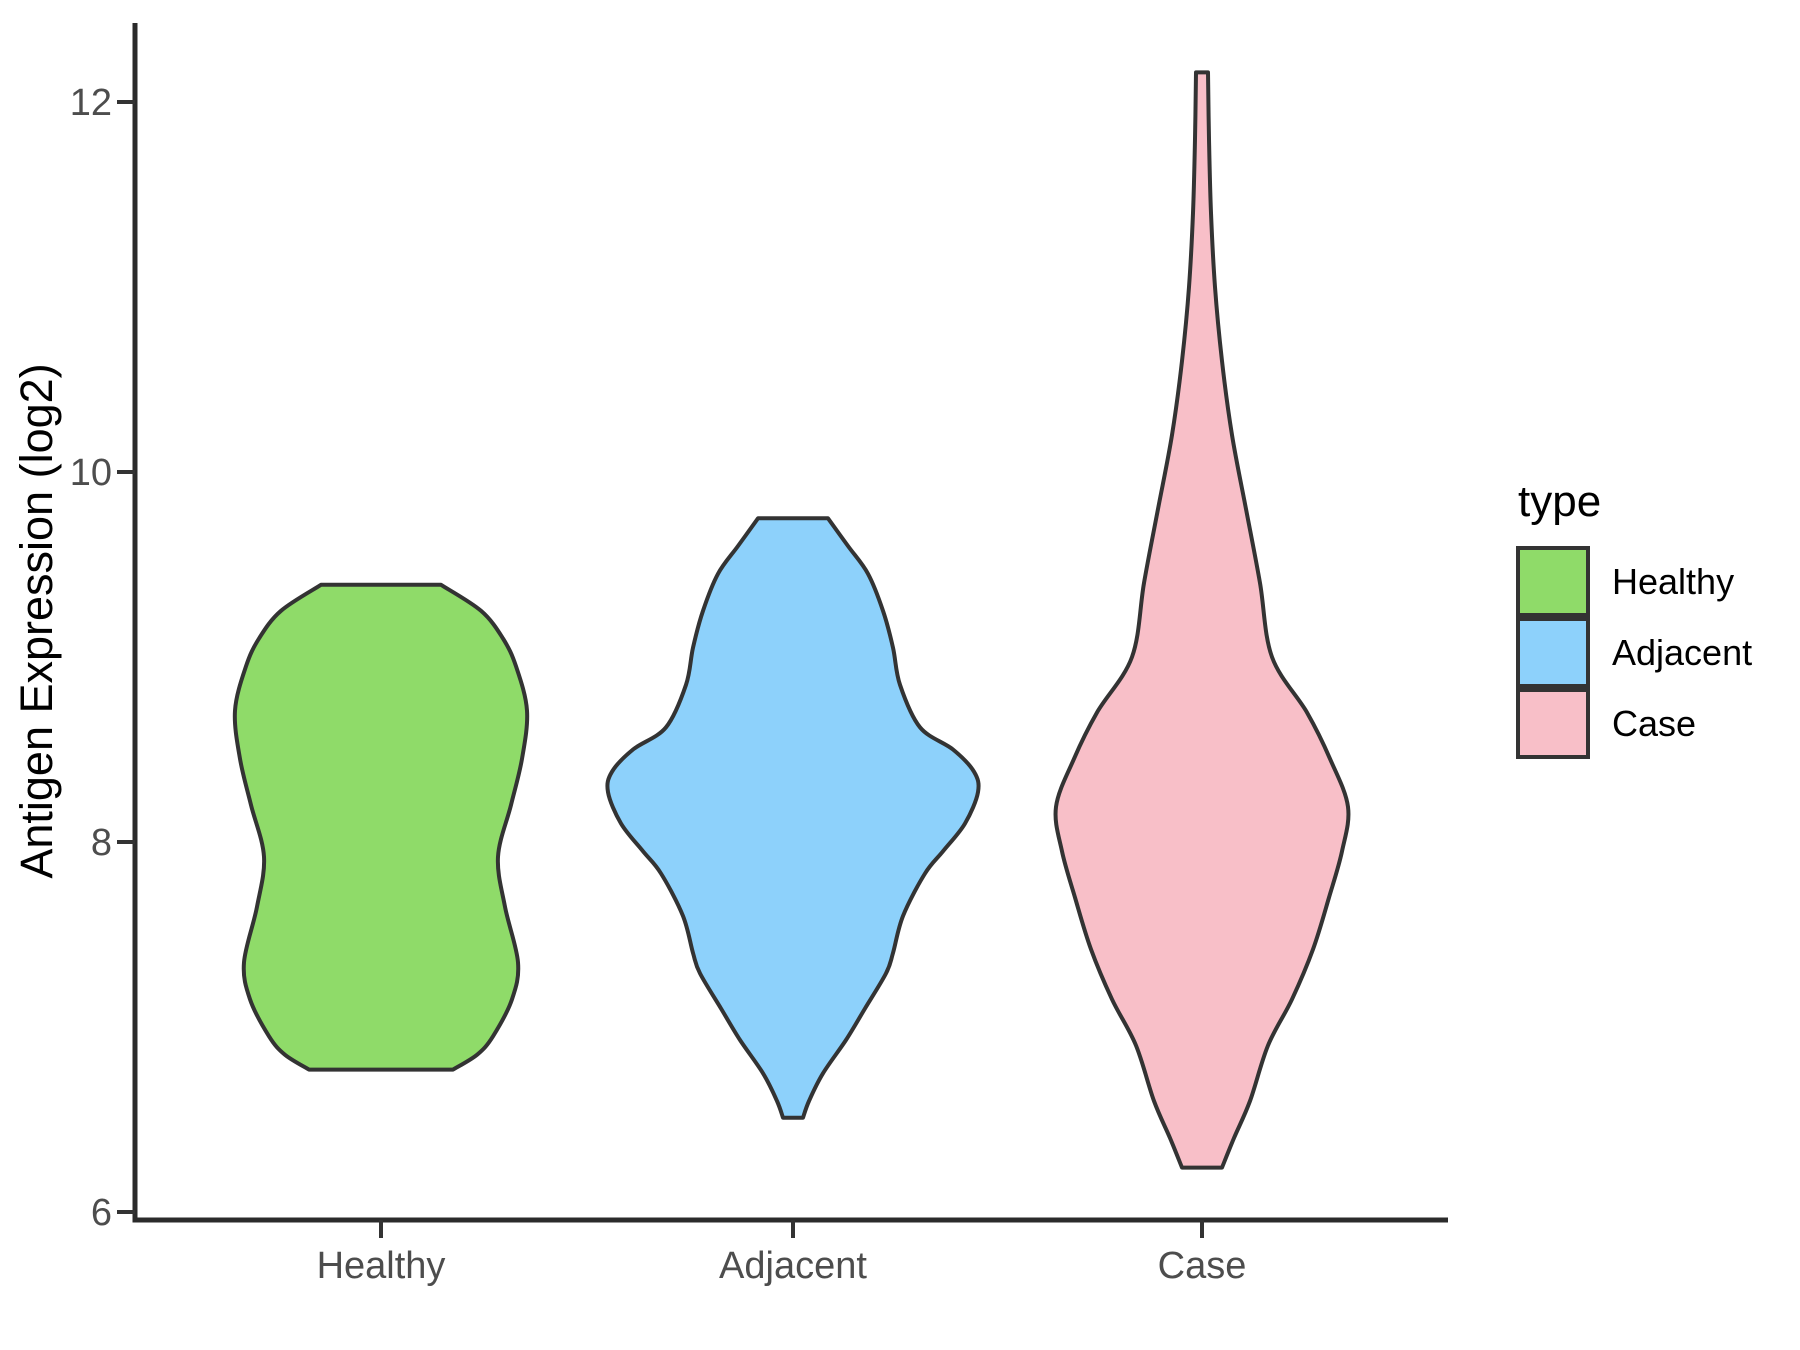 The image size is (1800, 1350). Describe the element at coordinates (91, 103) in the screenshot. I see `y-tick-label-12: 12` at that location.